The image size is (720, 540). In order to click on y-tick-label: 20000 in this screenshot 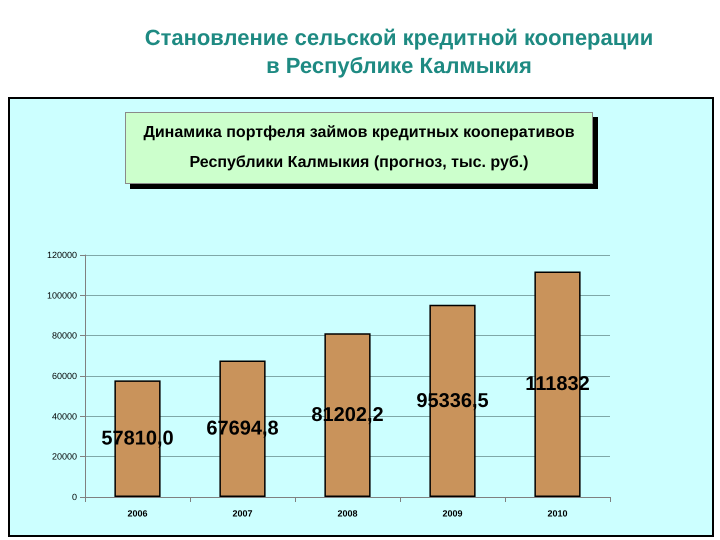, I will do `click(64, 457)`.